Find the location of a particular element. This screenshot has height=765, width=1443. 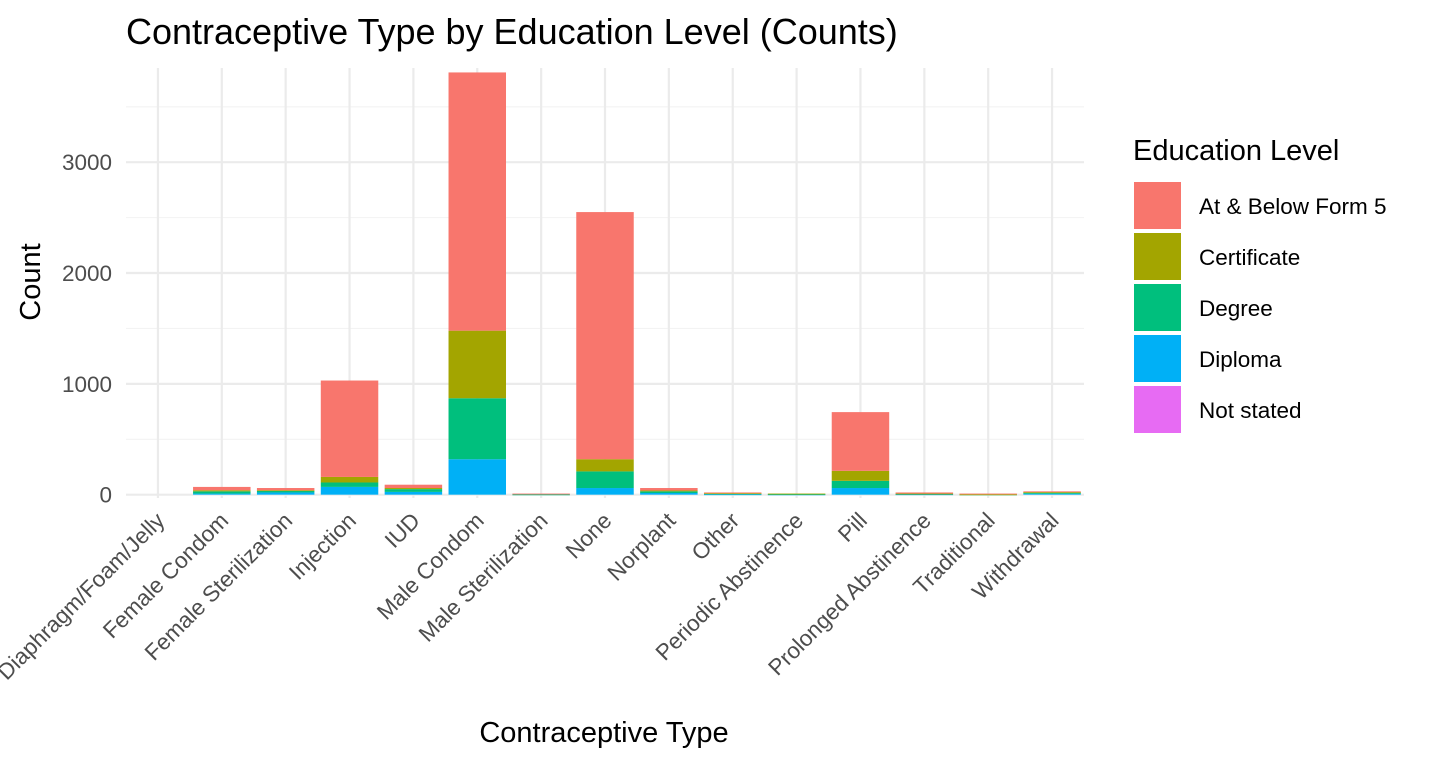

y-tick-label: 1000 is located at coordinates (87, 384).